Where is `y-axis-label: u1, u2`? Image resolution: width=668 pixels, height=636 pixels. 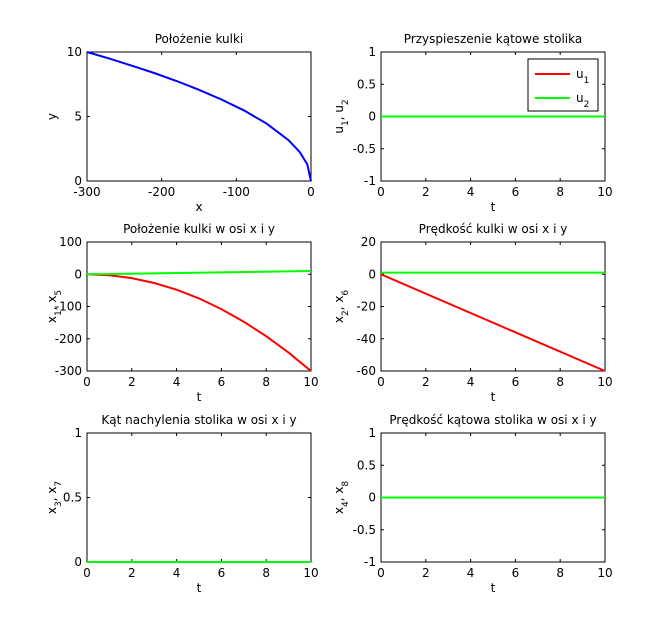
y-axis-label: u1, u2 is located at coordinates (341, 116).